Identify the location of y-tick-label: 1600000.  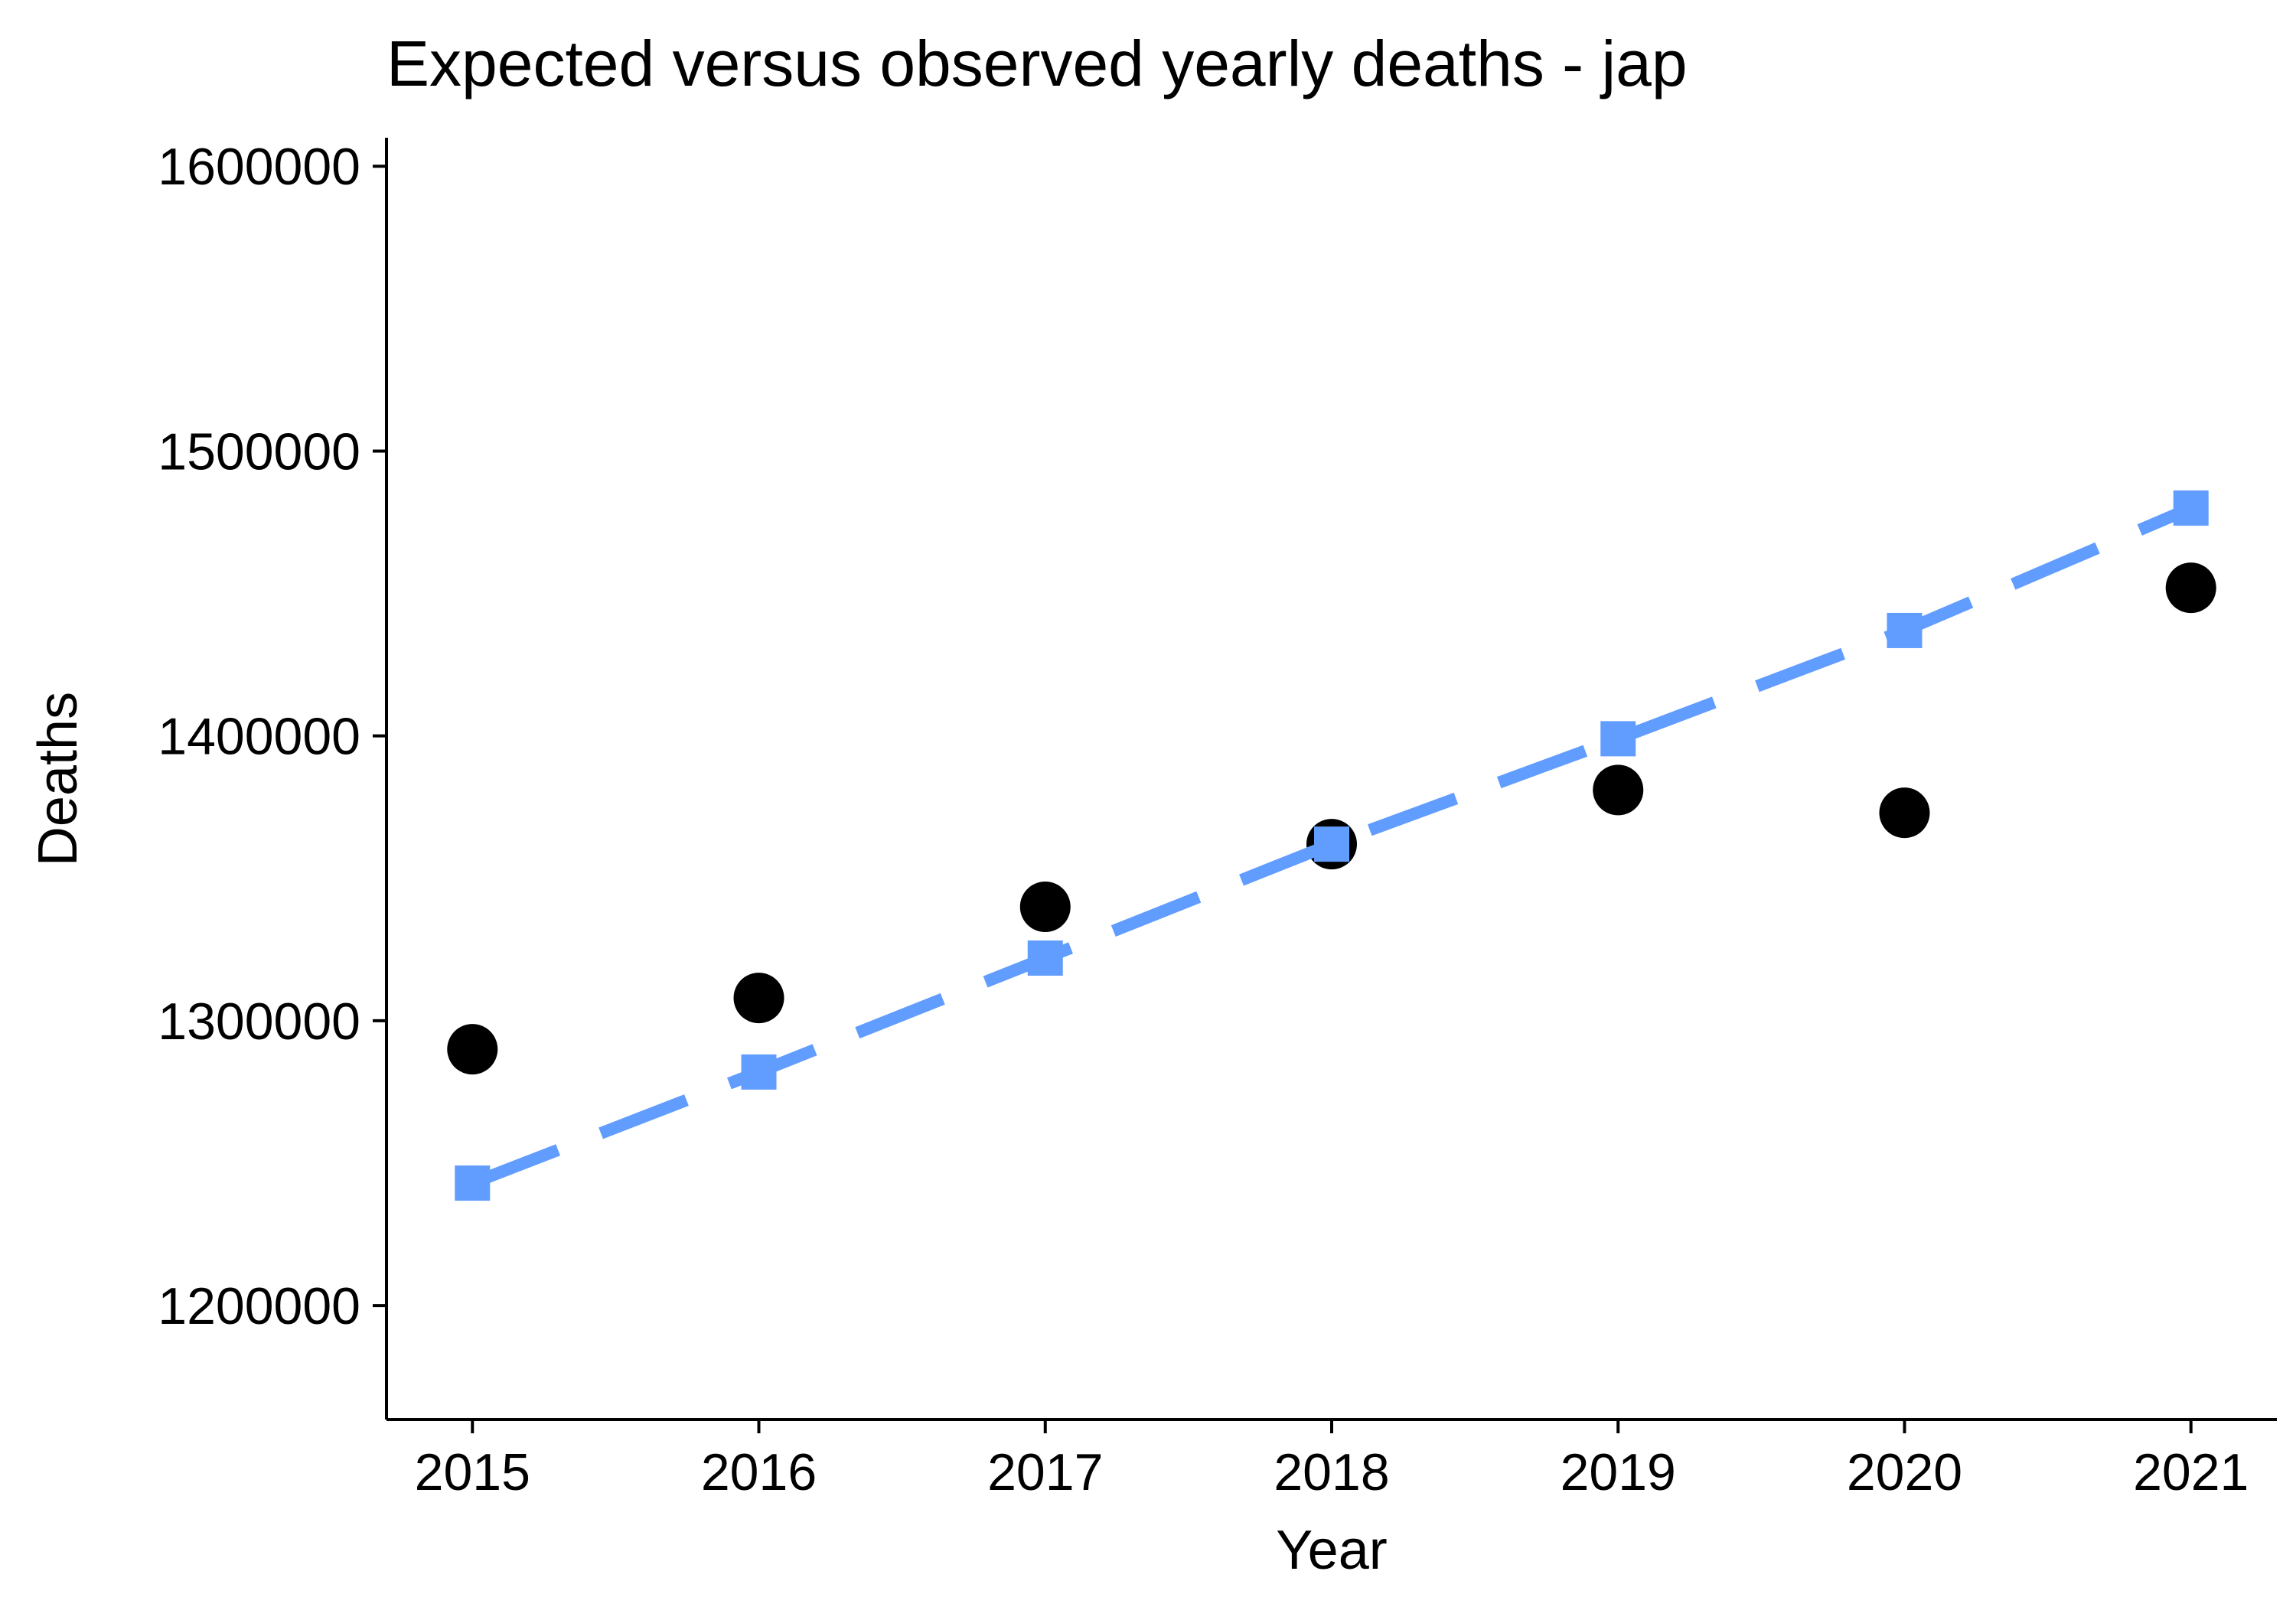
(259, 167).